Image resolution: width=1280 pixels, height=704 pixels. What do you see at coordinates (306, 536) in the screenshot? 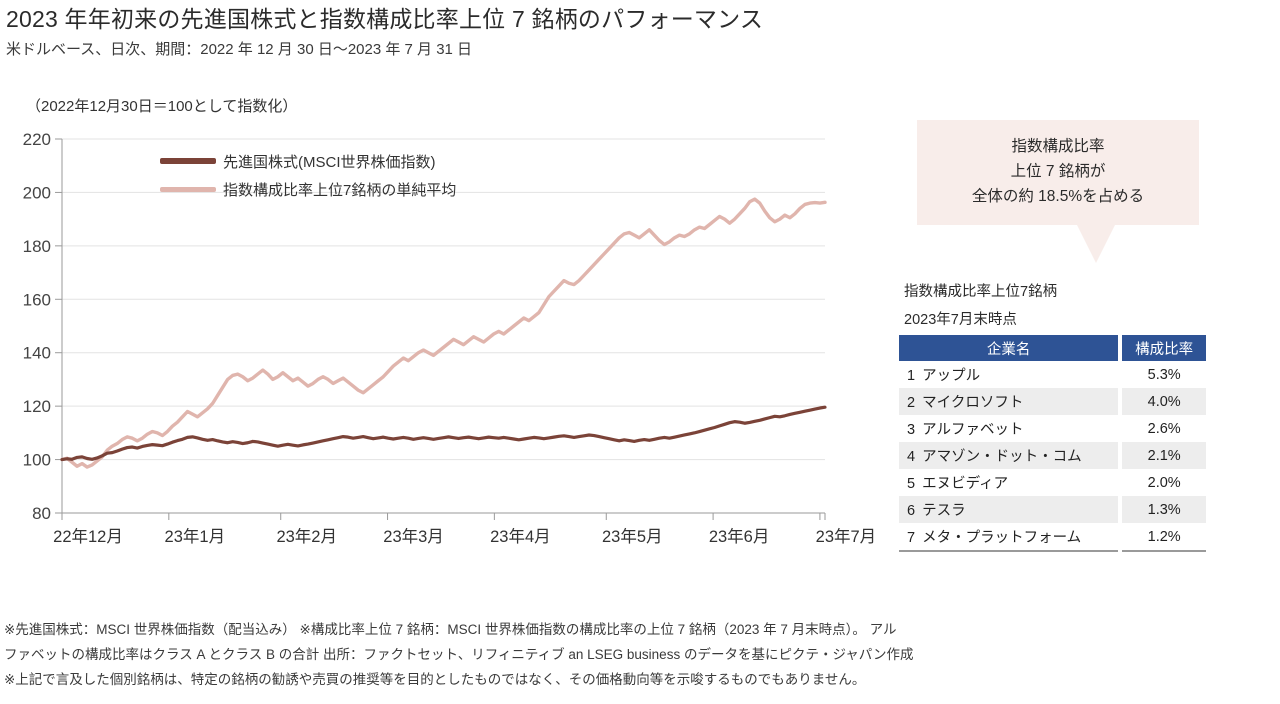
I see `svg-text: 23年2月` at bounding box center [306, 536].